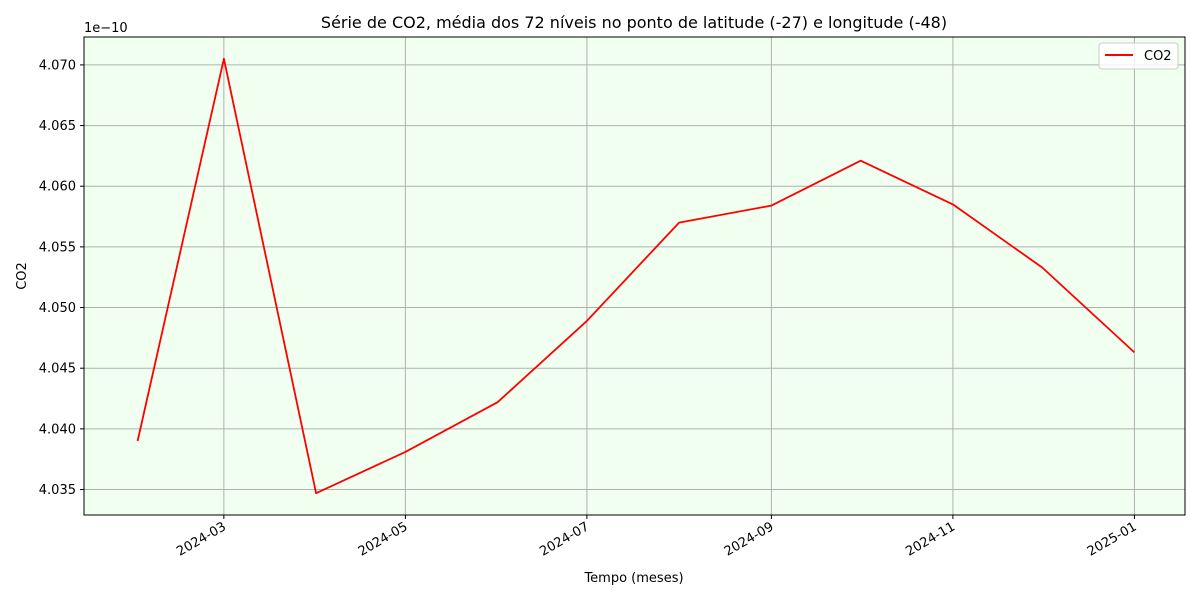 The height and width of the screenshot is (600, 1200). I want to click on y-tick-label: 4.055, so click(57, 247).